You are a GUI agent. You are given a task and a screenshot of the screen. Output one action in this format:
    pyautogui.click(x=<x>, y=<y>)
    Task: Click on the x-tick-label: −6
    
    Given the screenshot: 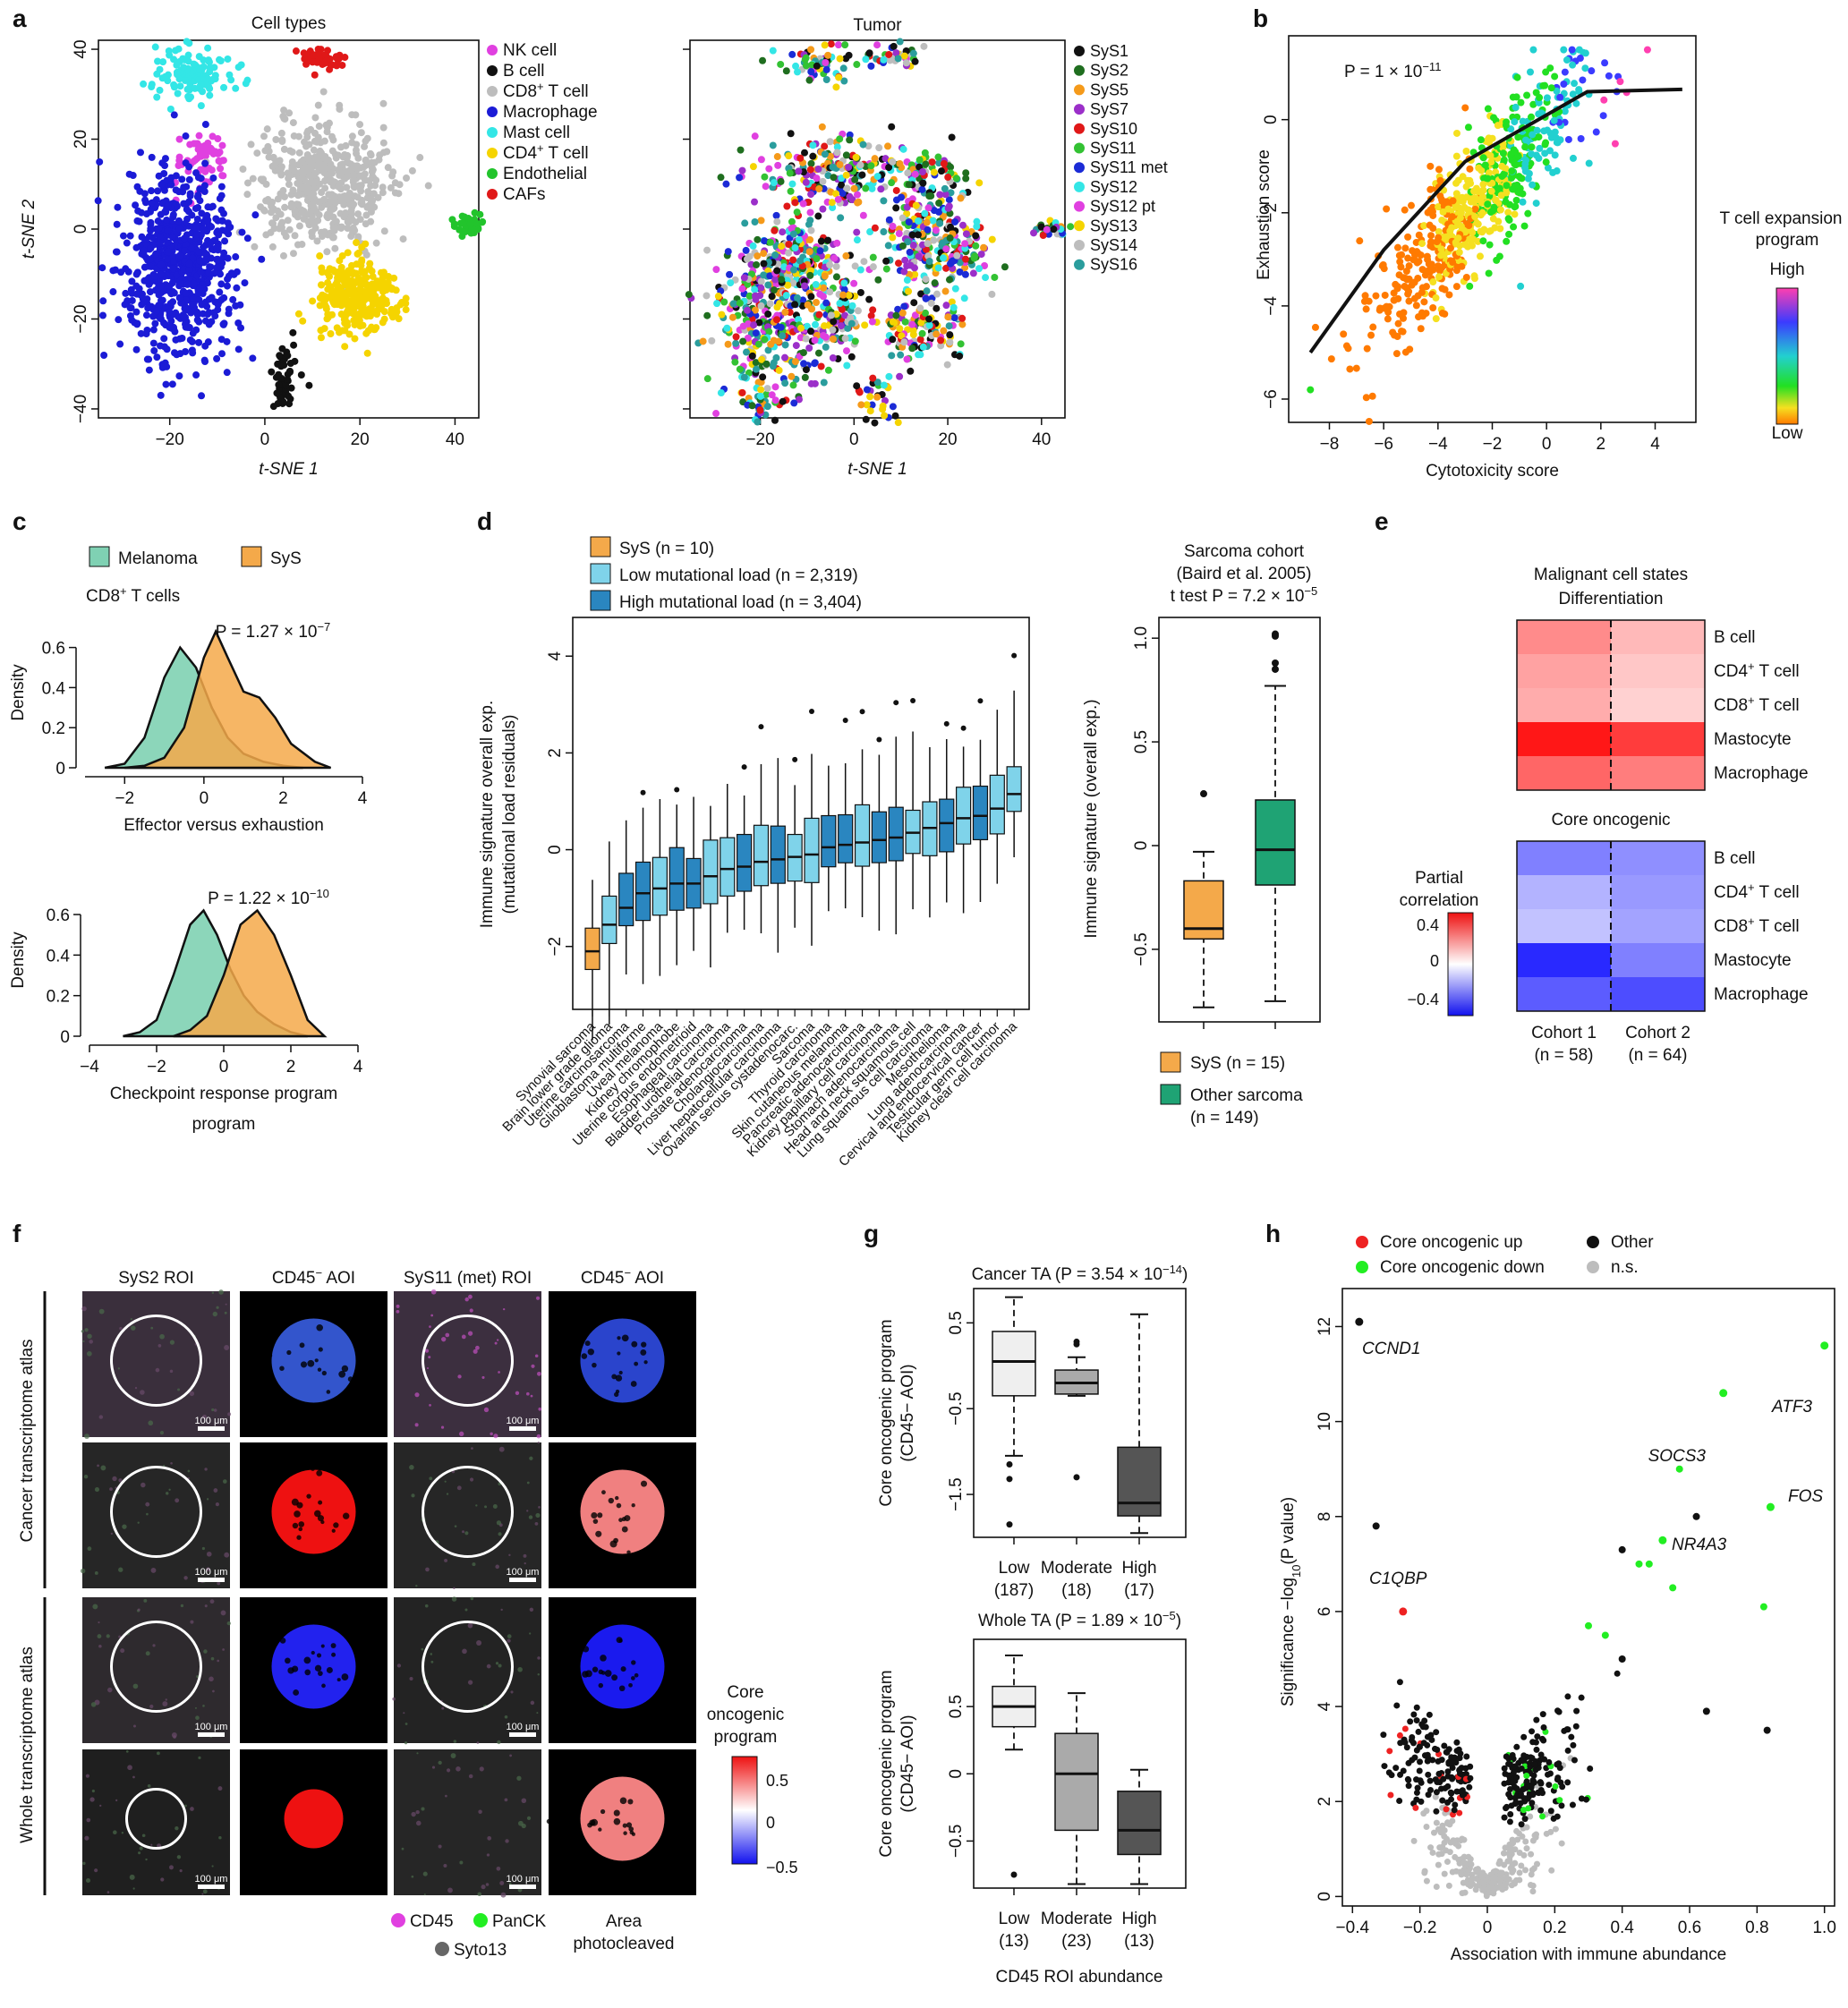 What is the action you would take?
    pyautogui.click(x=1383, y=444)
    